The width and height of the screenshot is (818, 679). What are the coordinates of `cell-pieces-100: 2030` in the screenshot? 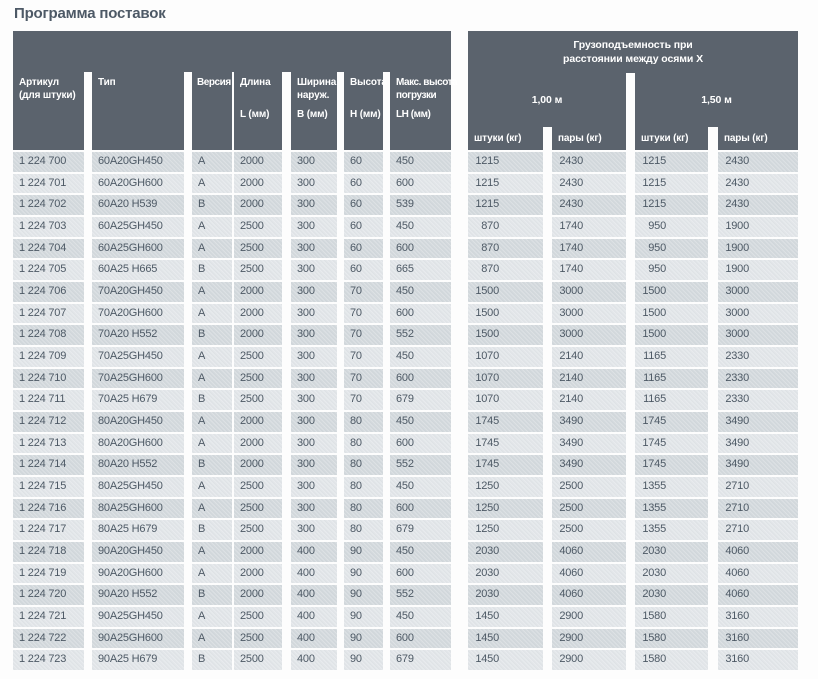 It's located at (505, 573).